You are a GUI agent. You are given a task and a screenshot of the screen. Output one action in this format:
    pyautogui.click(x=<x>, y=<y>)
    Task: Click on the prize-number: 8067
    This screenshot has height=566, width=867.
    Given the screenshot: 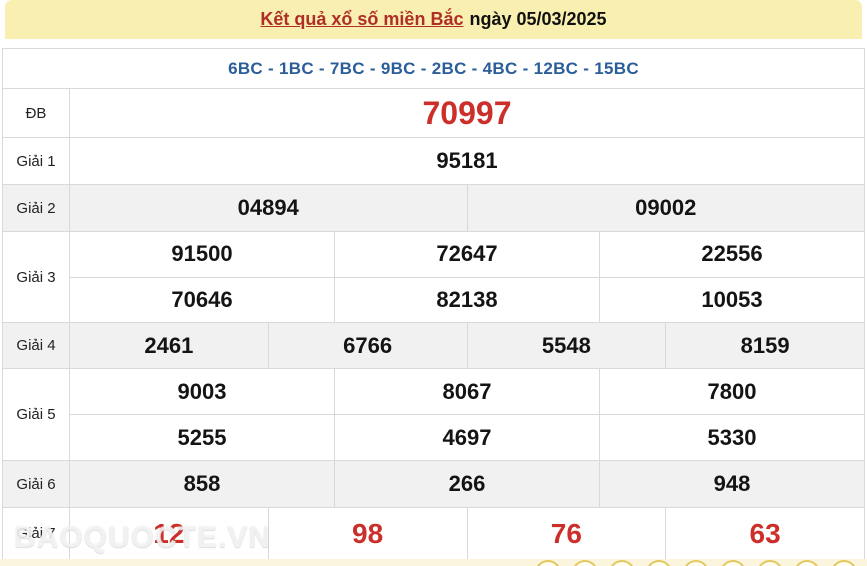 What is the action you would take?
    pyautogui.click(x=466, y=391)
    